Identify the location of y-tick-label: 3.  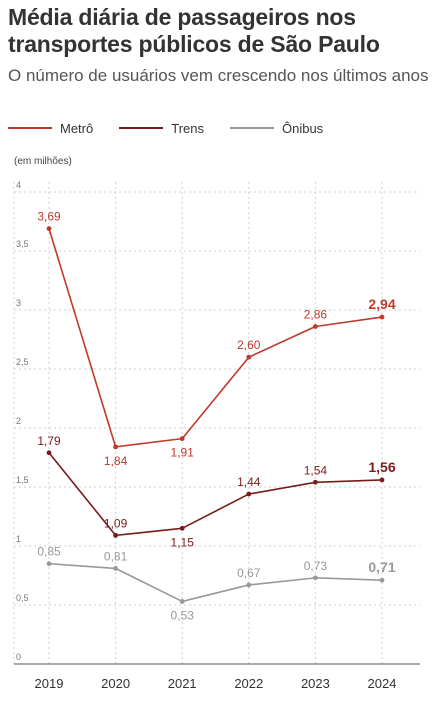
(18, 303).